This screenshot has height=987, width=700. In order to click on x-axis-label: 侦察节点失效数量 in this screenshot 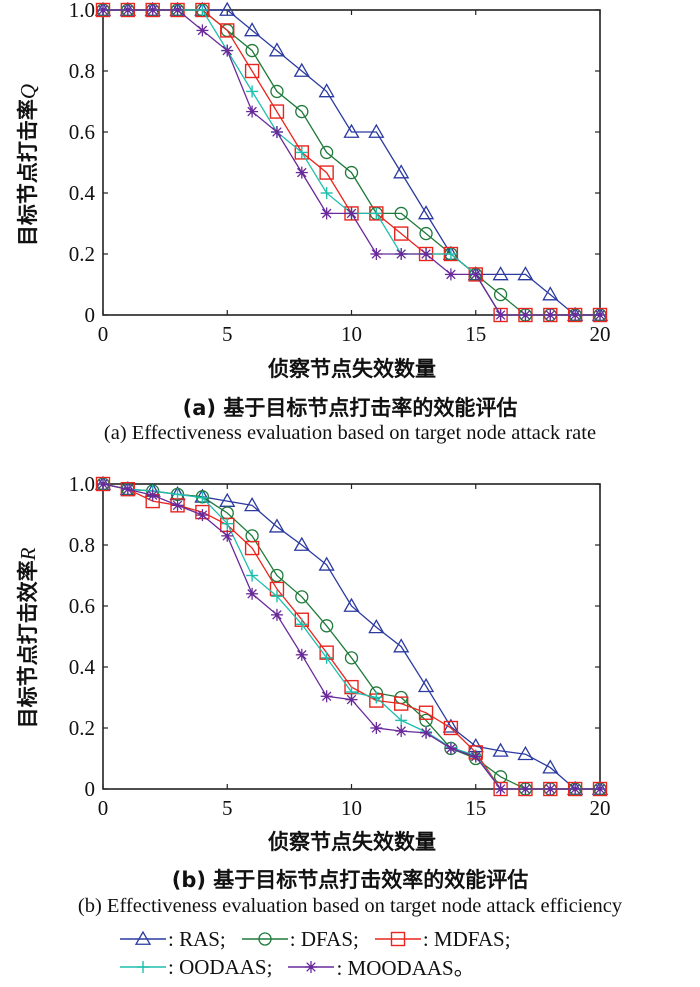, I will do `click(352, 842)`.